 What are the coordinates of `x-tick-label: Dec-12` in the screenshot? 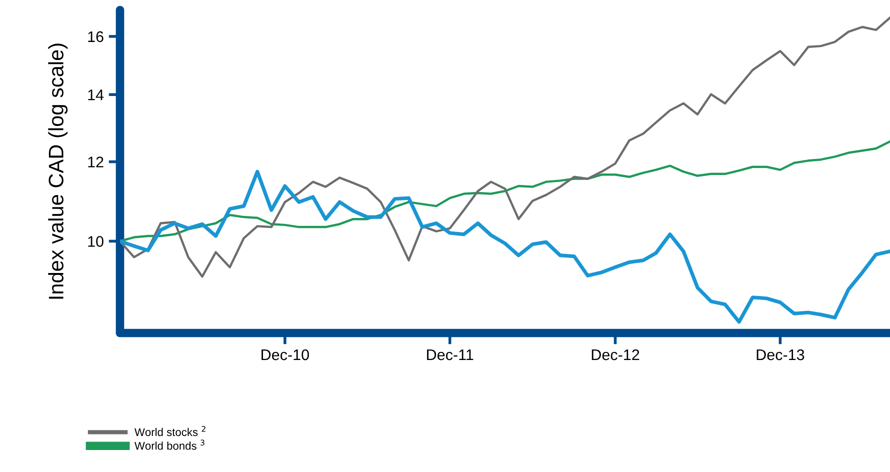 It's located at (616, 354).